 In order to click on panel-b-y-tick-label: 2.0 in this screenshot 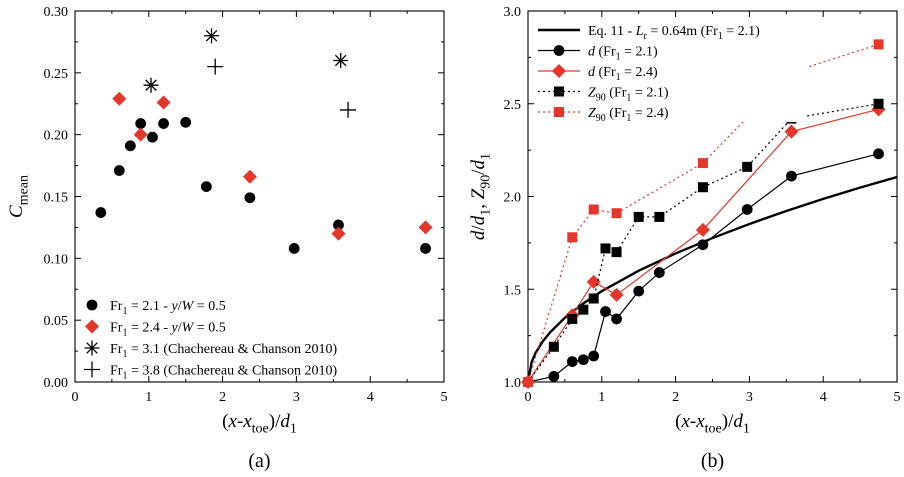, I will do `click(513, 198)`.